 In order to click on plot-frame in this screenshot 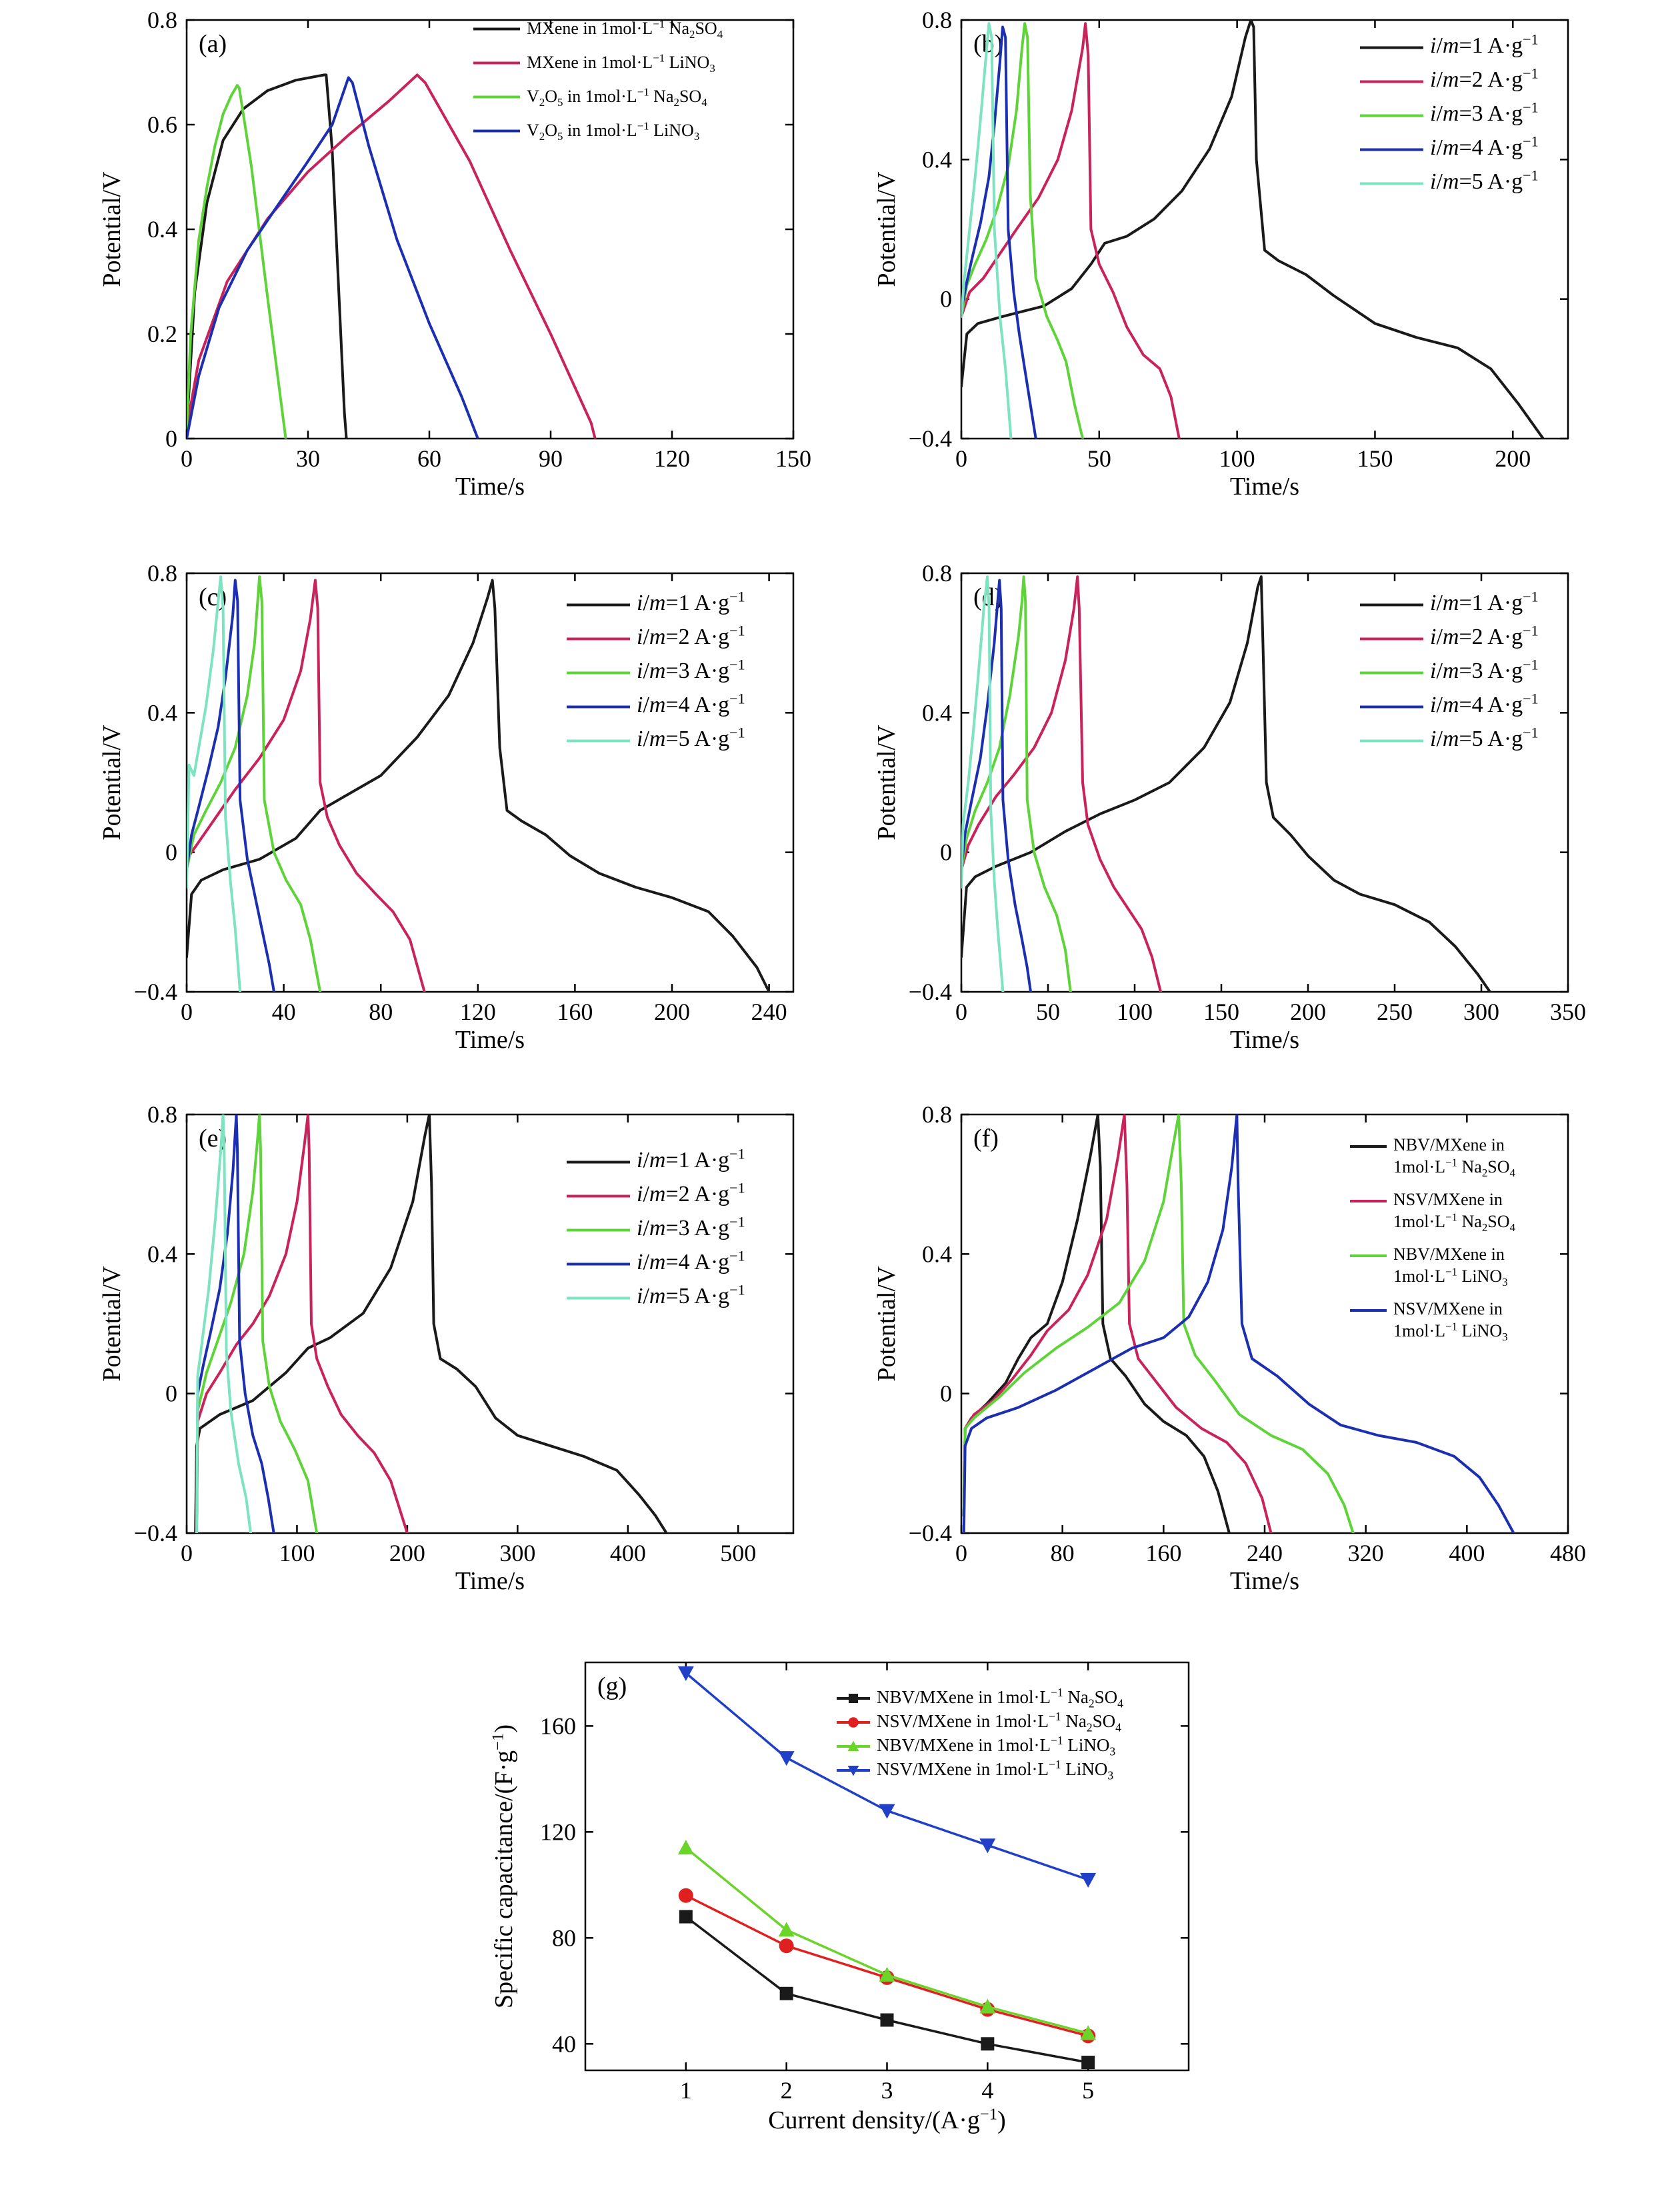, I will do `click(490, 1324)`.